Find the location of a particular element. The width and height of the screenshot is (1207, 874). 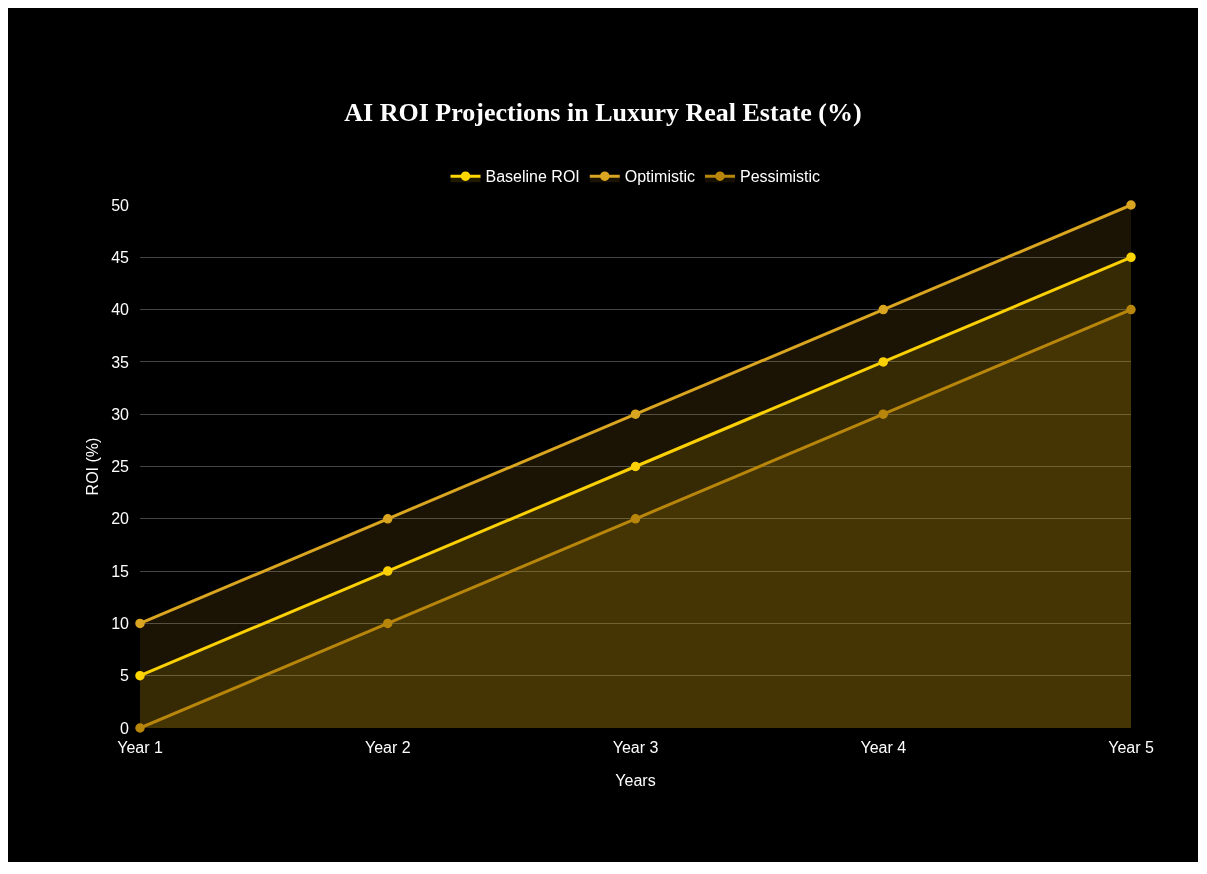

y-axis-title: ROI (%) is located at coordinates (92, 466).